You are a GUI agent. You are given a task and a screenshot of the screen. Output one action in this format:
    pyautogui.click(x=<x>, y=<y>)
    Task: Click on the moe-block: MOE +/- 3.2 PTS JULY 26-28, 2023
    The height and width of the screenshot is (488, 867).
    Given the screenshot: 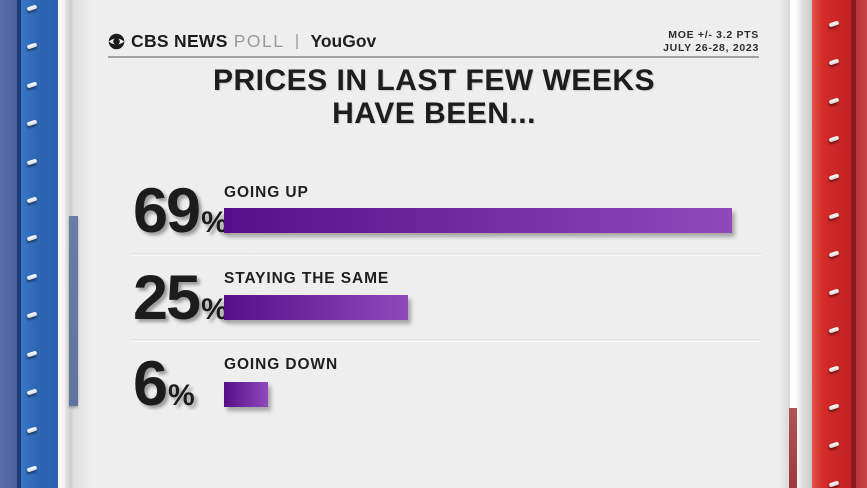 What is the action you would take?
    pyautogui.click(x=711, y=40)
    